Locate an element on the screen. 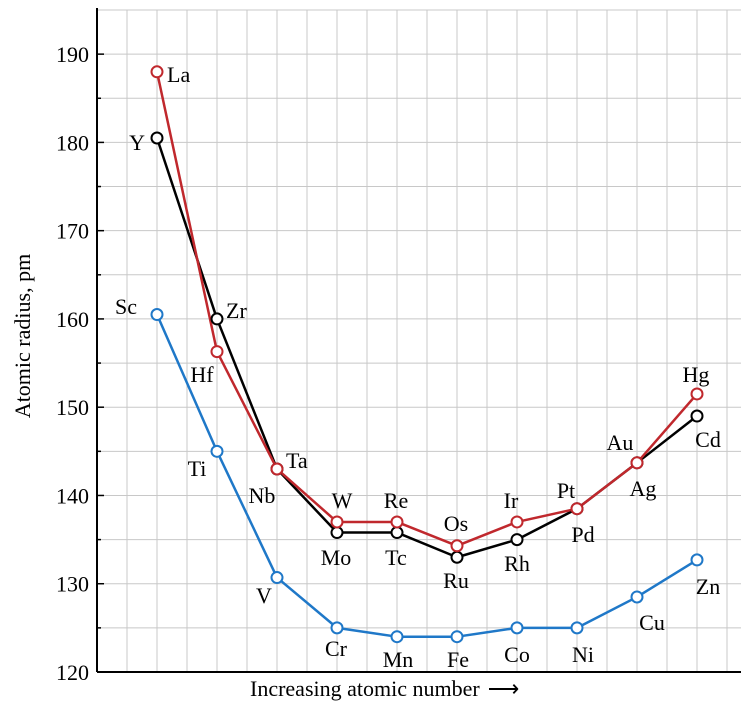 The width and height of the screenshot is (749, 708). element-label: Ru is located at coordinates (456, 580).